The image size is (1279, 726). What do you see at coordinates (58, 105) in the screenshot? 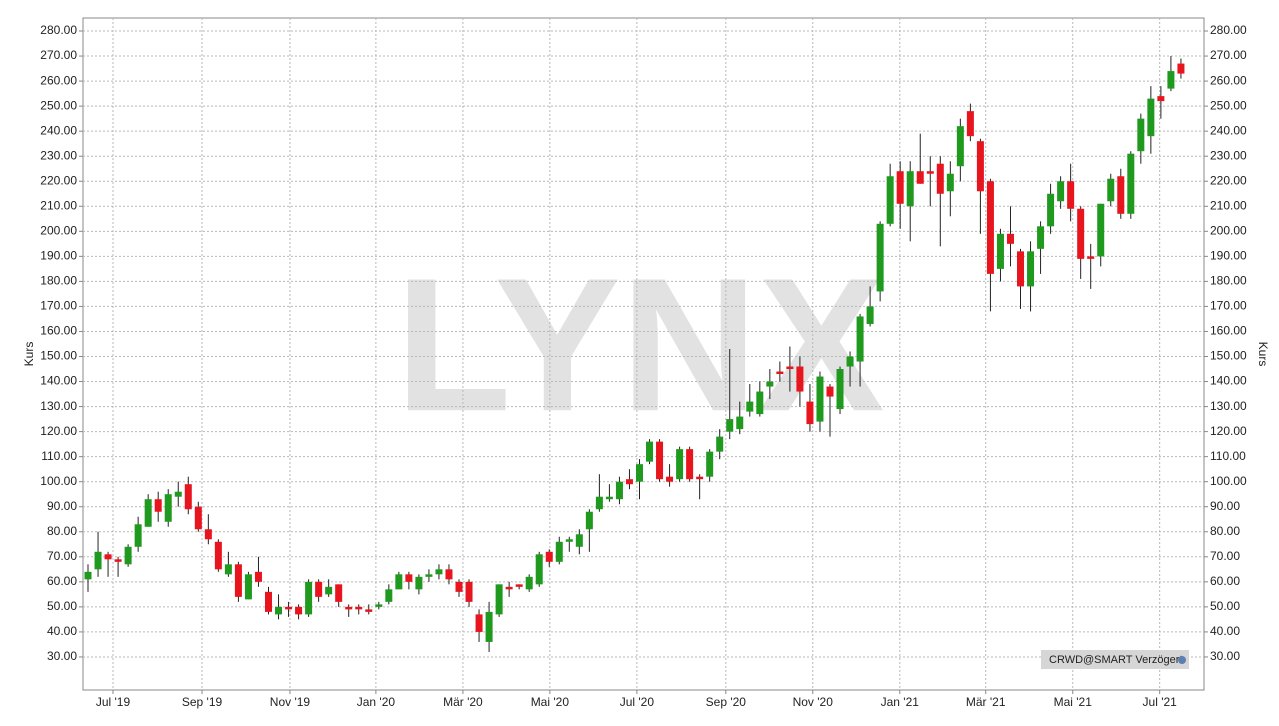
I see `y-tick-label: 250.00` at bounding box center [58, 105].